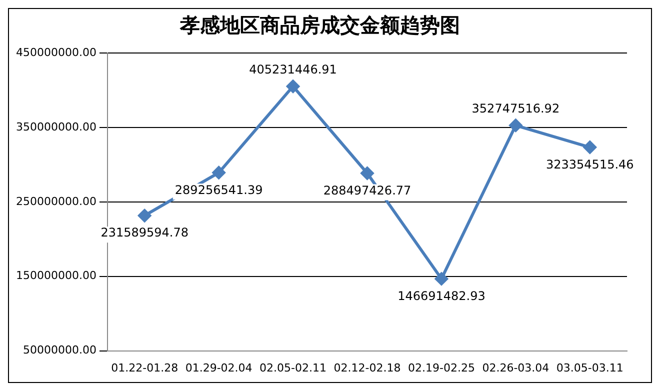 The width and height of the screenshot is (660, 391). I want to click on chart-title: 孝感地区商品房成交金额趋势图, so click(319, 25).